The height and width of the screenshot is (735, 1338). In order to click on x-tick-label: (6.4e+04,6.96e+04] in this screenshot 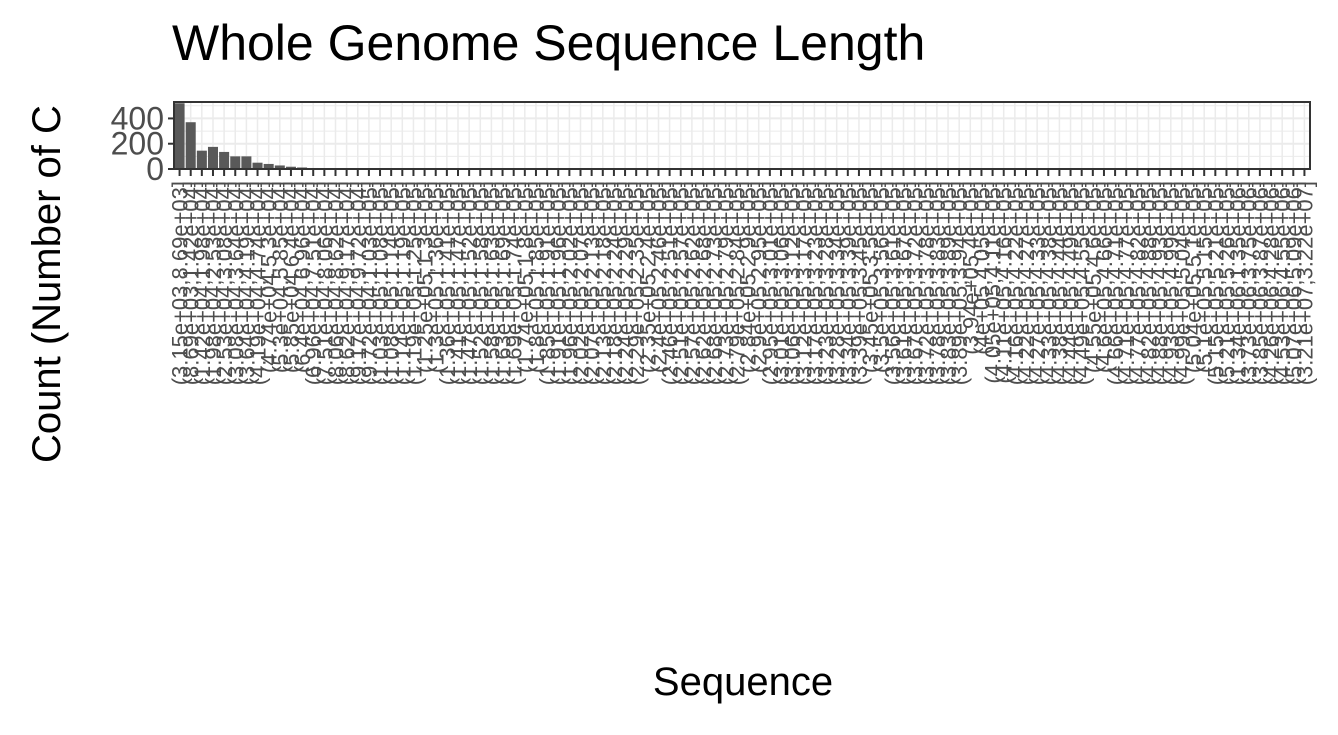, I will do `click(302, 277)`.